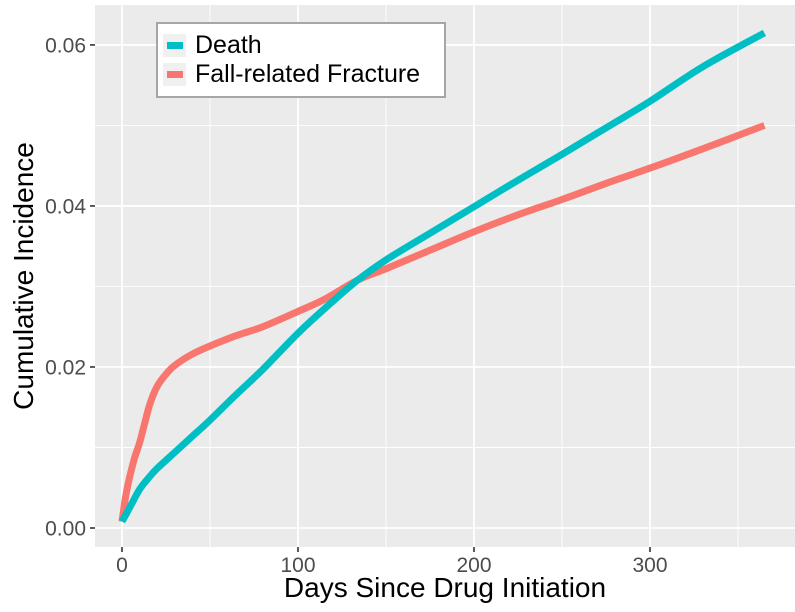 This screenshot has height=612, width=795. What do you see at coordinates (298, 45) in the screenshot?
I see `legend-item-death: Death` at bounding box center [298, 45].